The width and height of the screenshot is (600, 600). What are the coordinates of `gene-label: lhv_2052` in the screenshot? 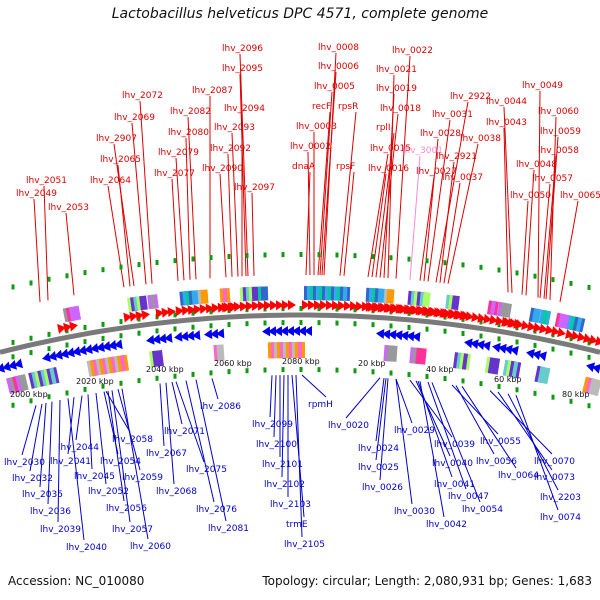 It's located at (108, 492).